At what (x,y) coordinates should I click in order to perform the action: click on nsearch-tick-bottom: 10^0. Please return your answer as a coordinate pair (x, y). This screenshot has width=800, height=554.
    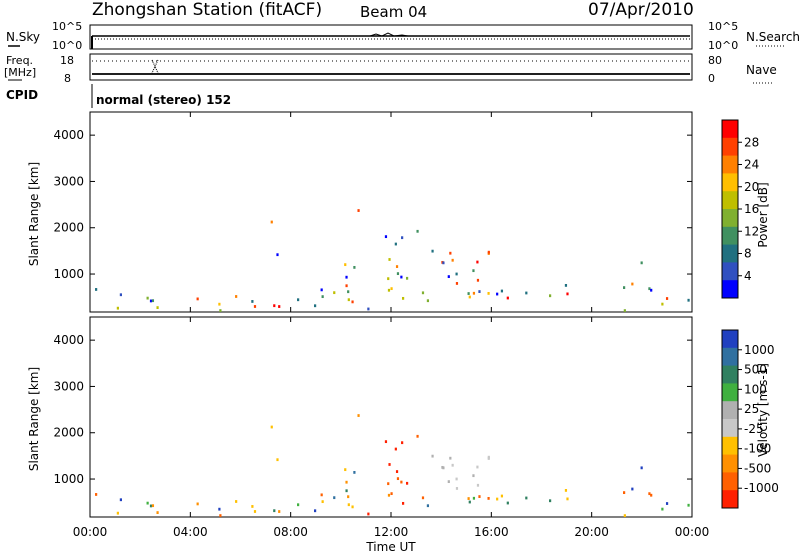
    Looking at the image, I should click on (723, 45).